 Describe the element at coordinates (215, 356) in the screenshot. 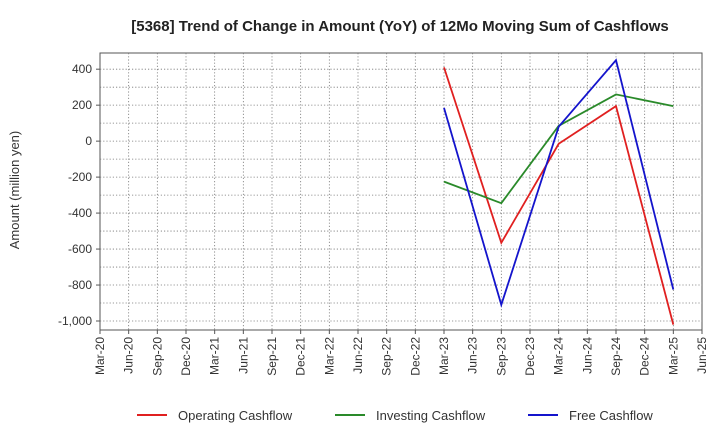

I see `x-tick-label: Mar-21` at that location.